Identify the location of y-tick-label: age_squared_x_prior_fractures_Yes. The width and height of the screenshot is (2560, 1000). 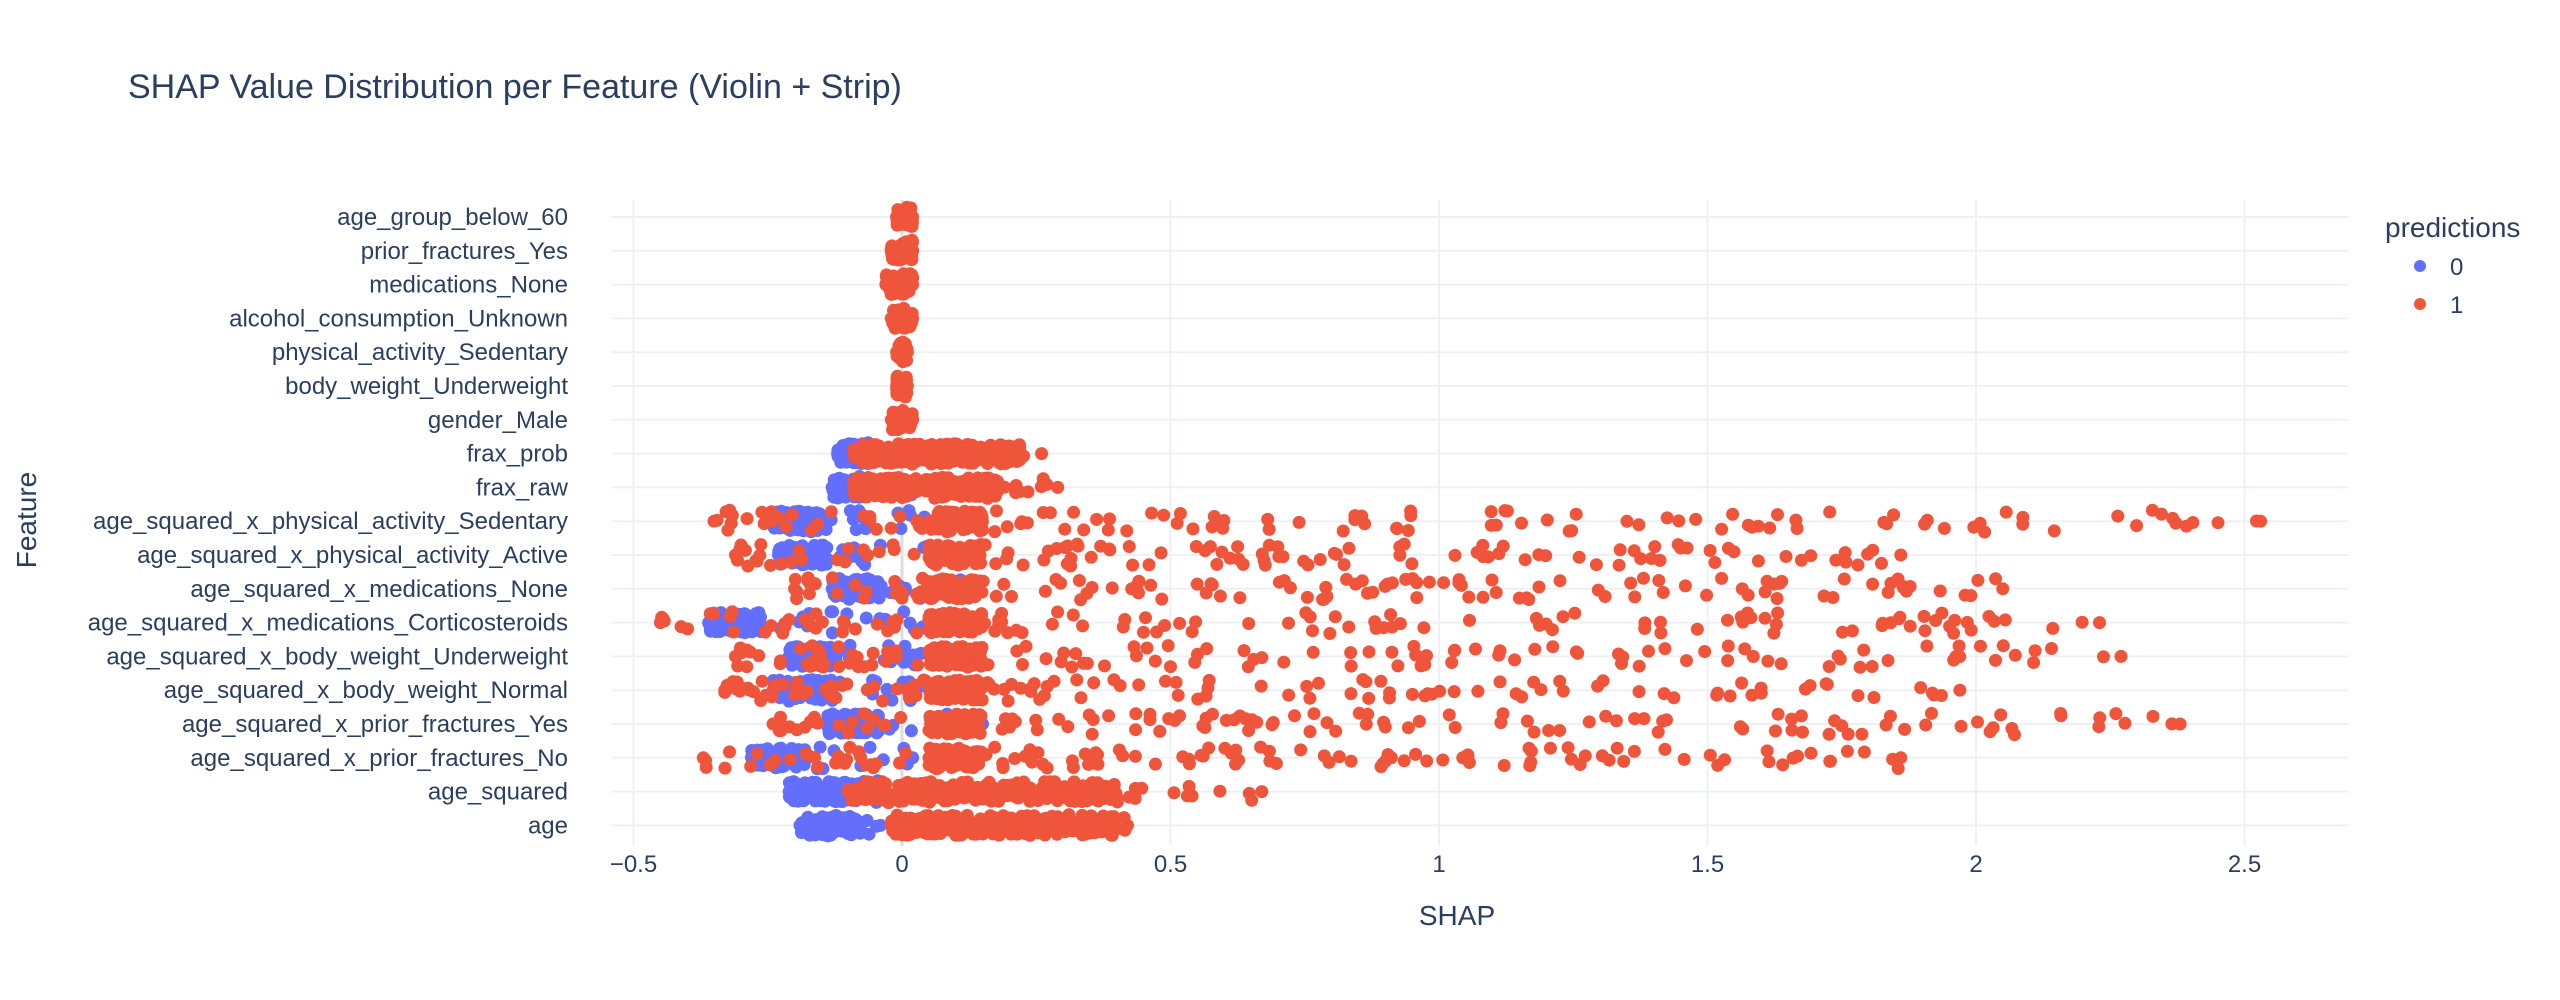
(375, 724).